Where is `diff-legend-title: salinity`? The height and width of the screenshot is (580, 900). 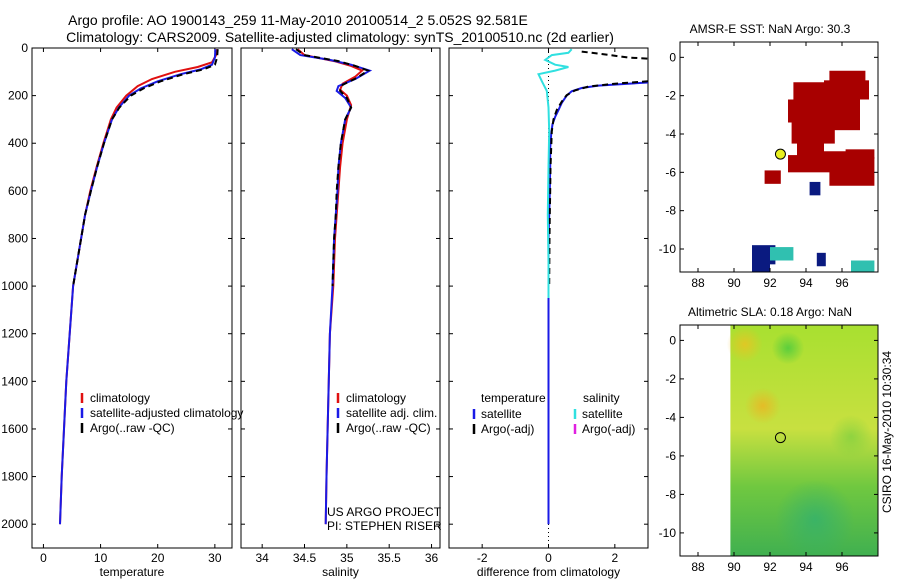 diff-legend-title: salinity is located at coordinates (601, 398).